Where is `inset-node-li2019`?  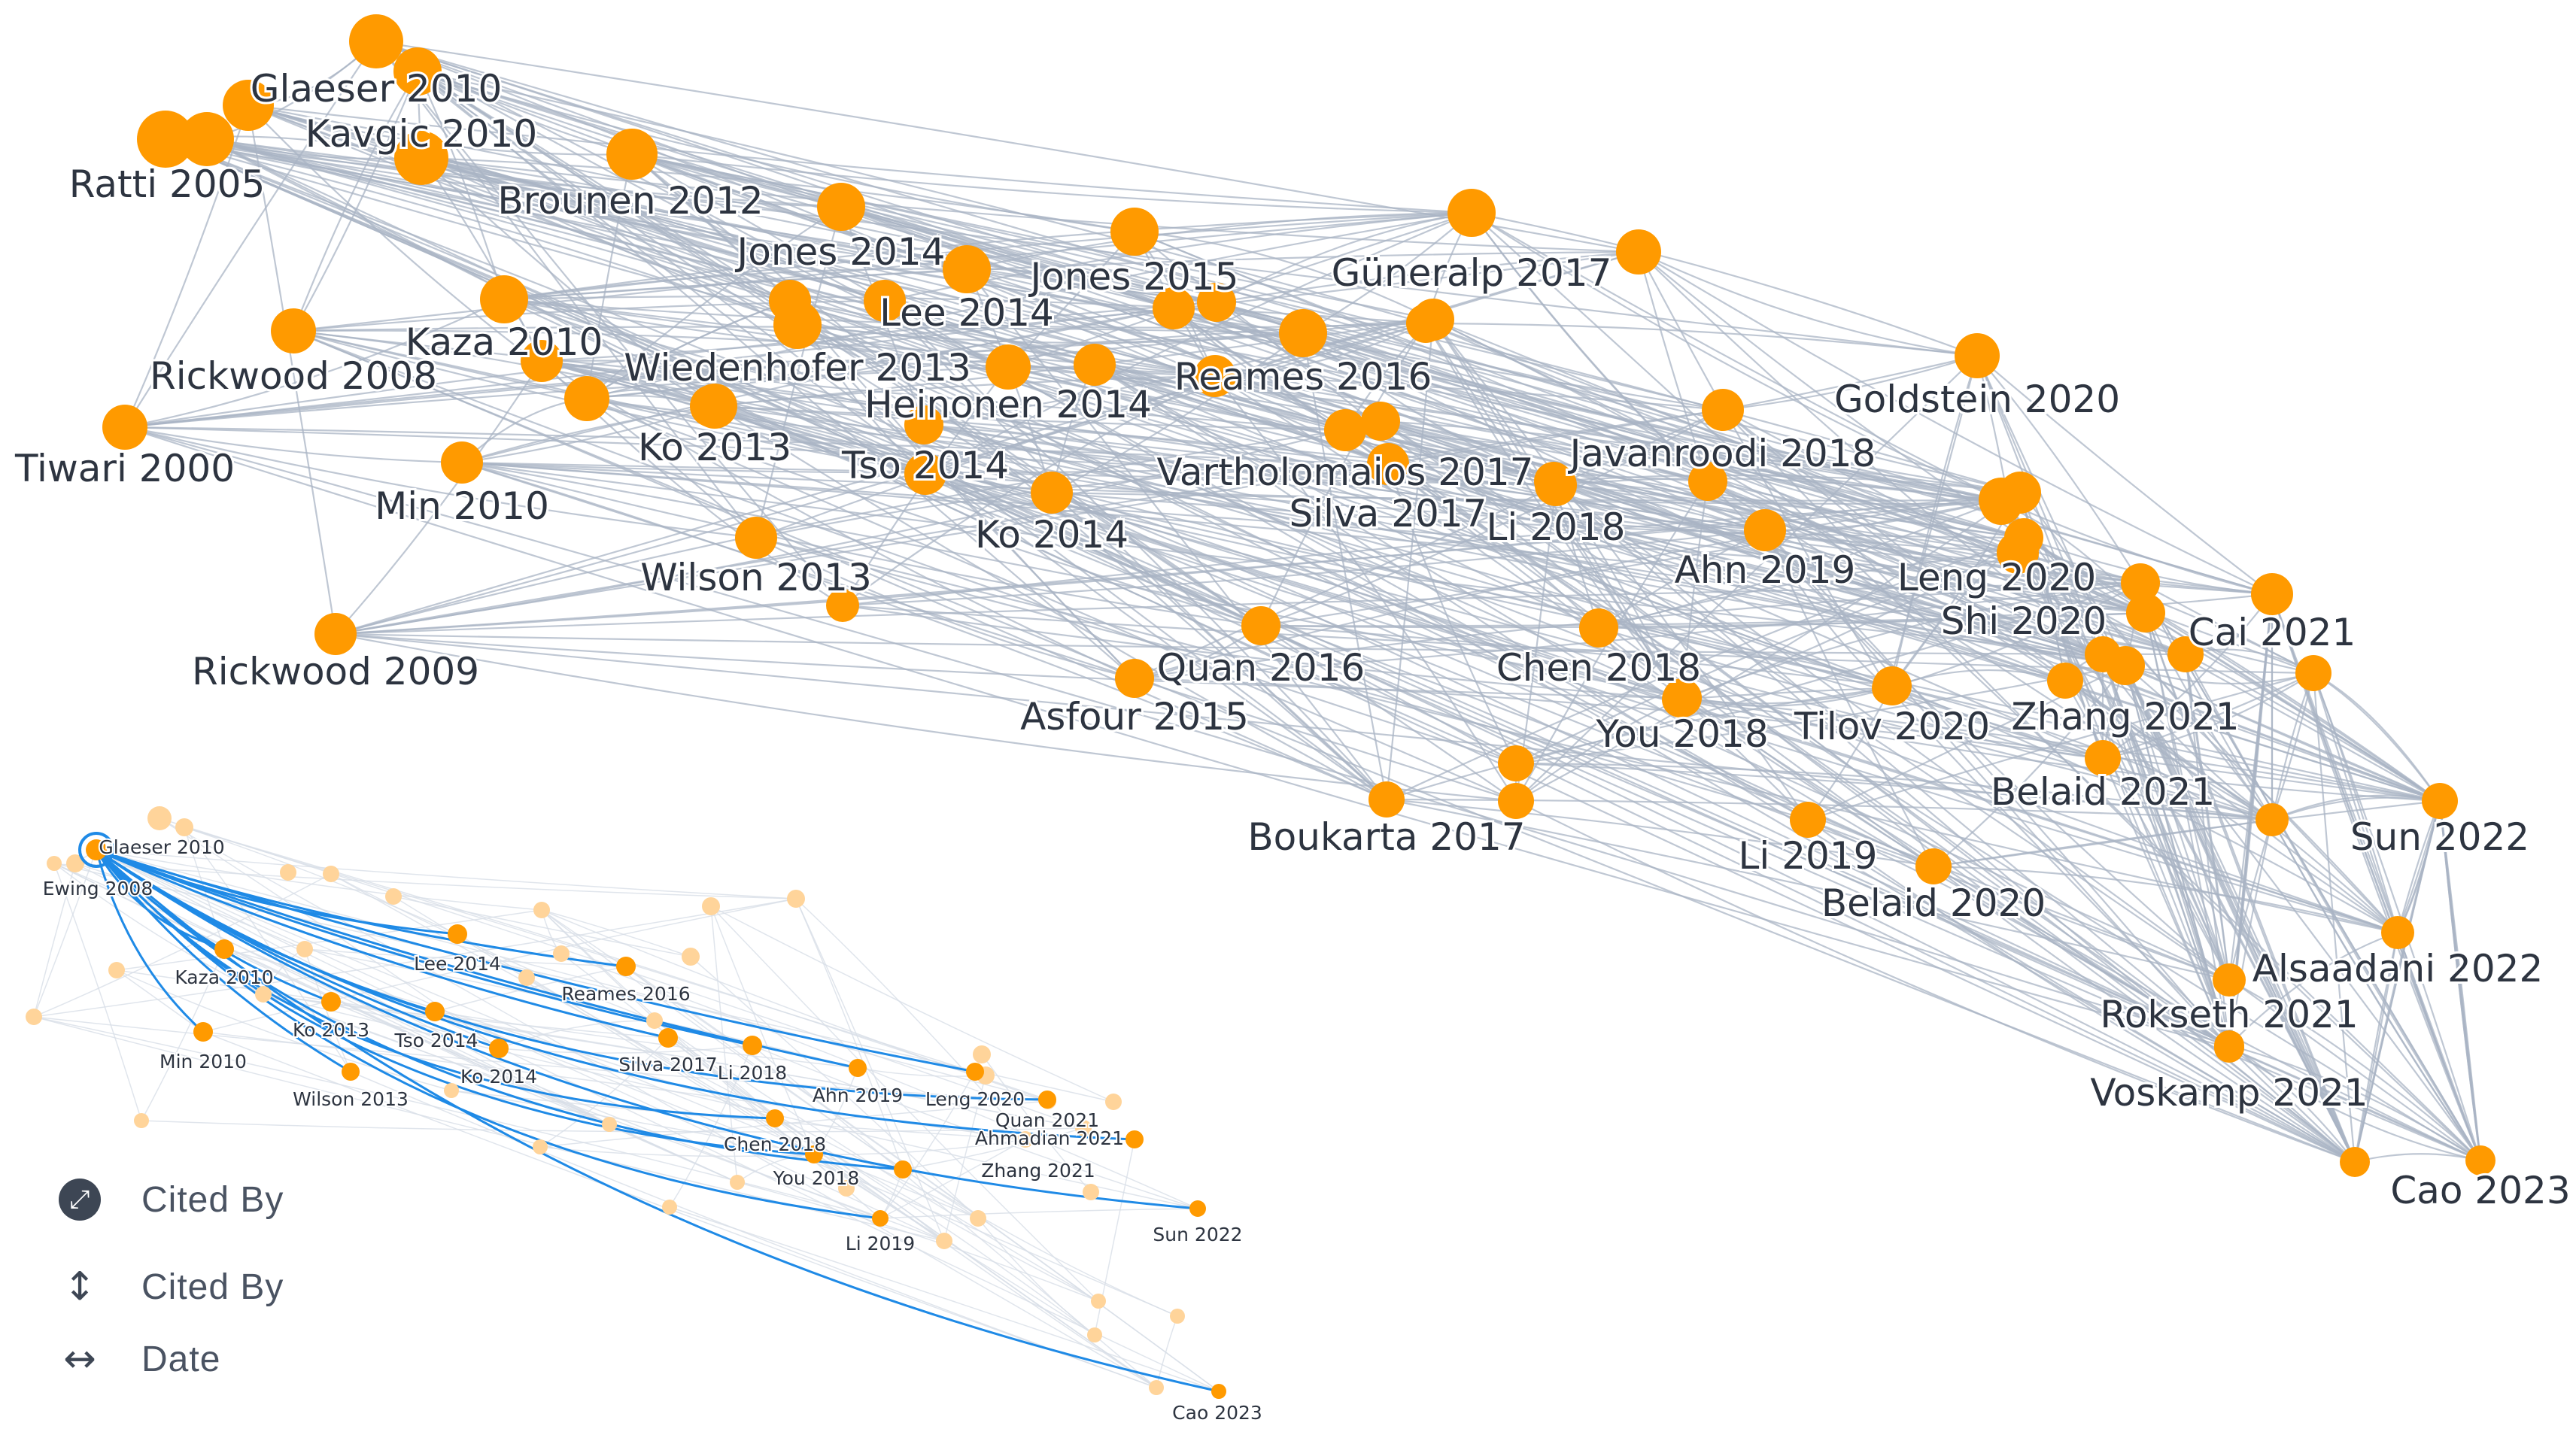
inset-node-li2019 is located at coordinates (881, 1218).